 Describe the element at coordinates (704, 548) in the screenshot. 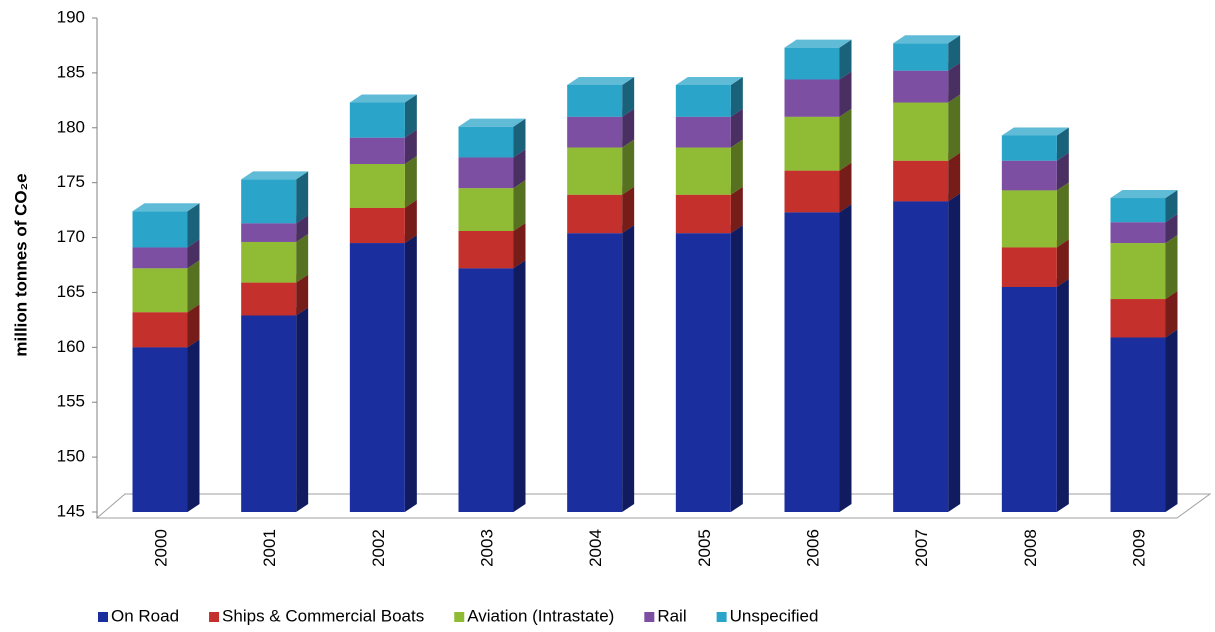

I see `x-tick-label: 2005` at that location.